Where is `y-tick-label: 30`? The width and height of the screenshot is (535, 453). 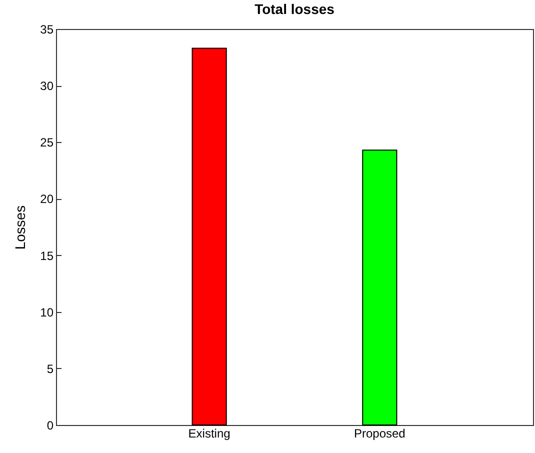 y-tick-label: 30 is located at coordinates (47, 86).